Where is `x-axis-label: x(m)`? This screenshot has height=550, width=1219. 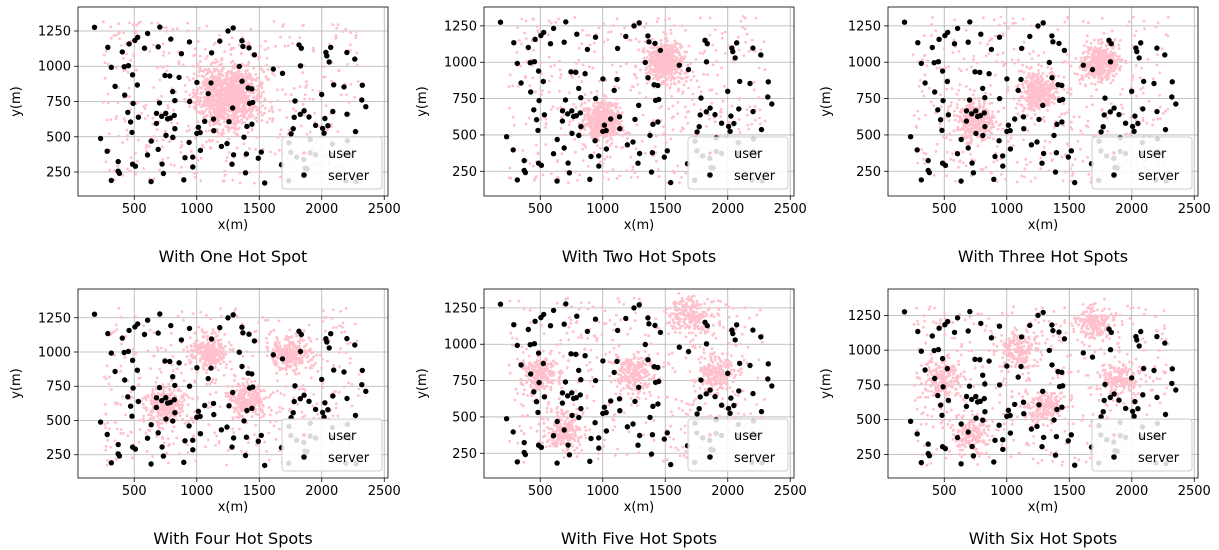 x-axis-label: x(m) is located at coordinates (639, 225).